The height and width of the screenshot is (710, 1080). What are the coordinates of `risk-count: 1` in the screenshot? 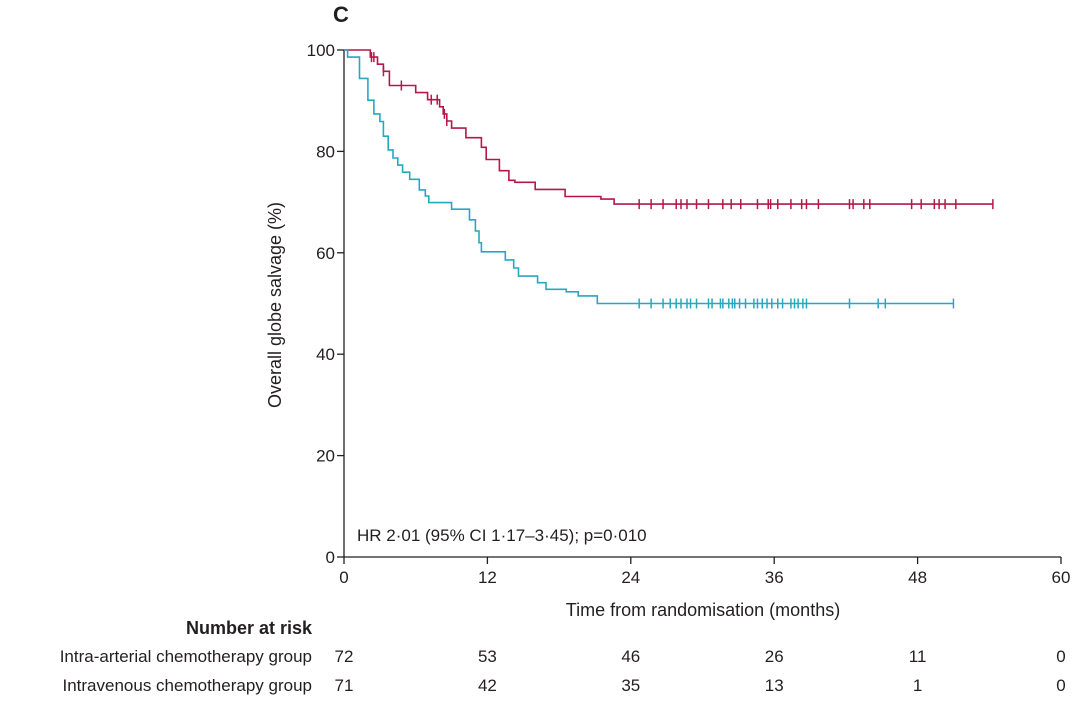 It's located at (917, 685).